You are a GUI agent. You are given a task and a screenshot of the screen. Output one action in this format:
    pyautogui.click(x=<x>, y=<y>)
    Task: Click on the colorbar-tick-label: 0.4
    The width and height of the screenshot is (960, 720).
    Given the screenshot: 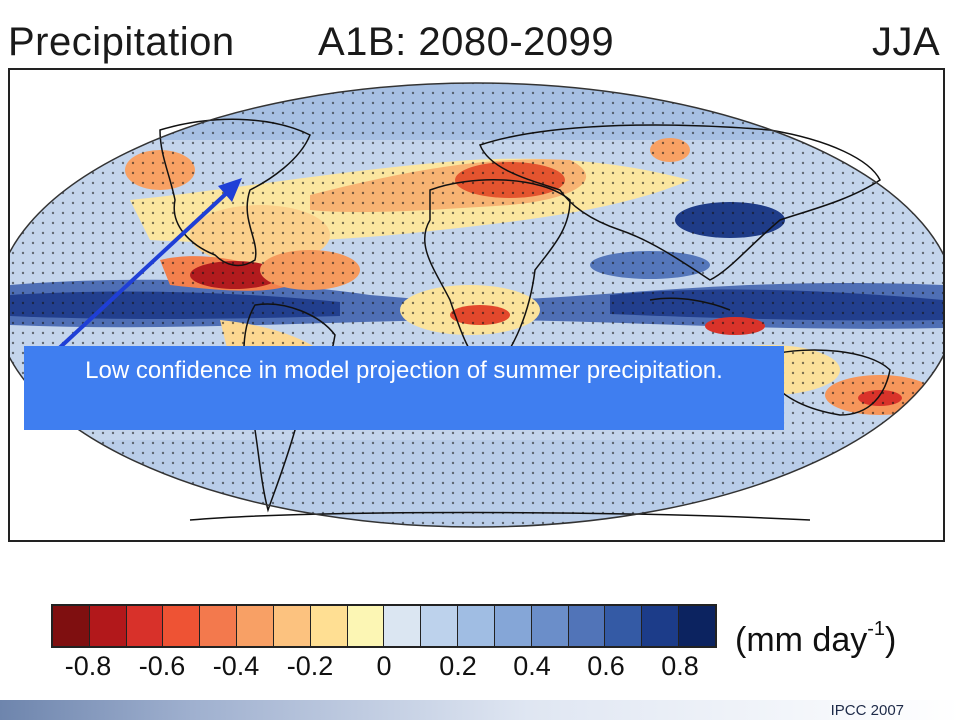 What is the action you would take?
    pyautogui.click(x=532, y=666)
    